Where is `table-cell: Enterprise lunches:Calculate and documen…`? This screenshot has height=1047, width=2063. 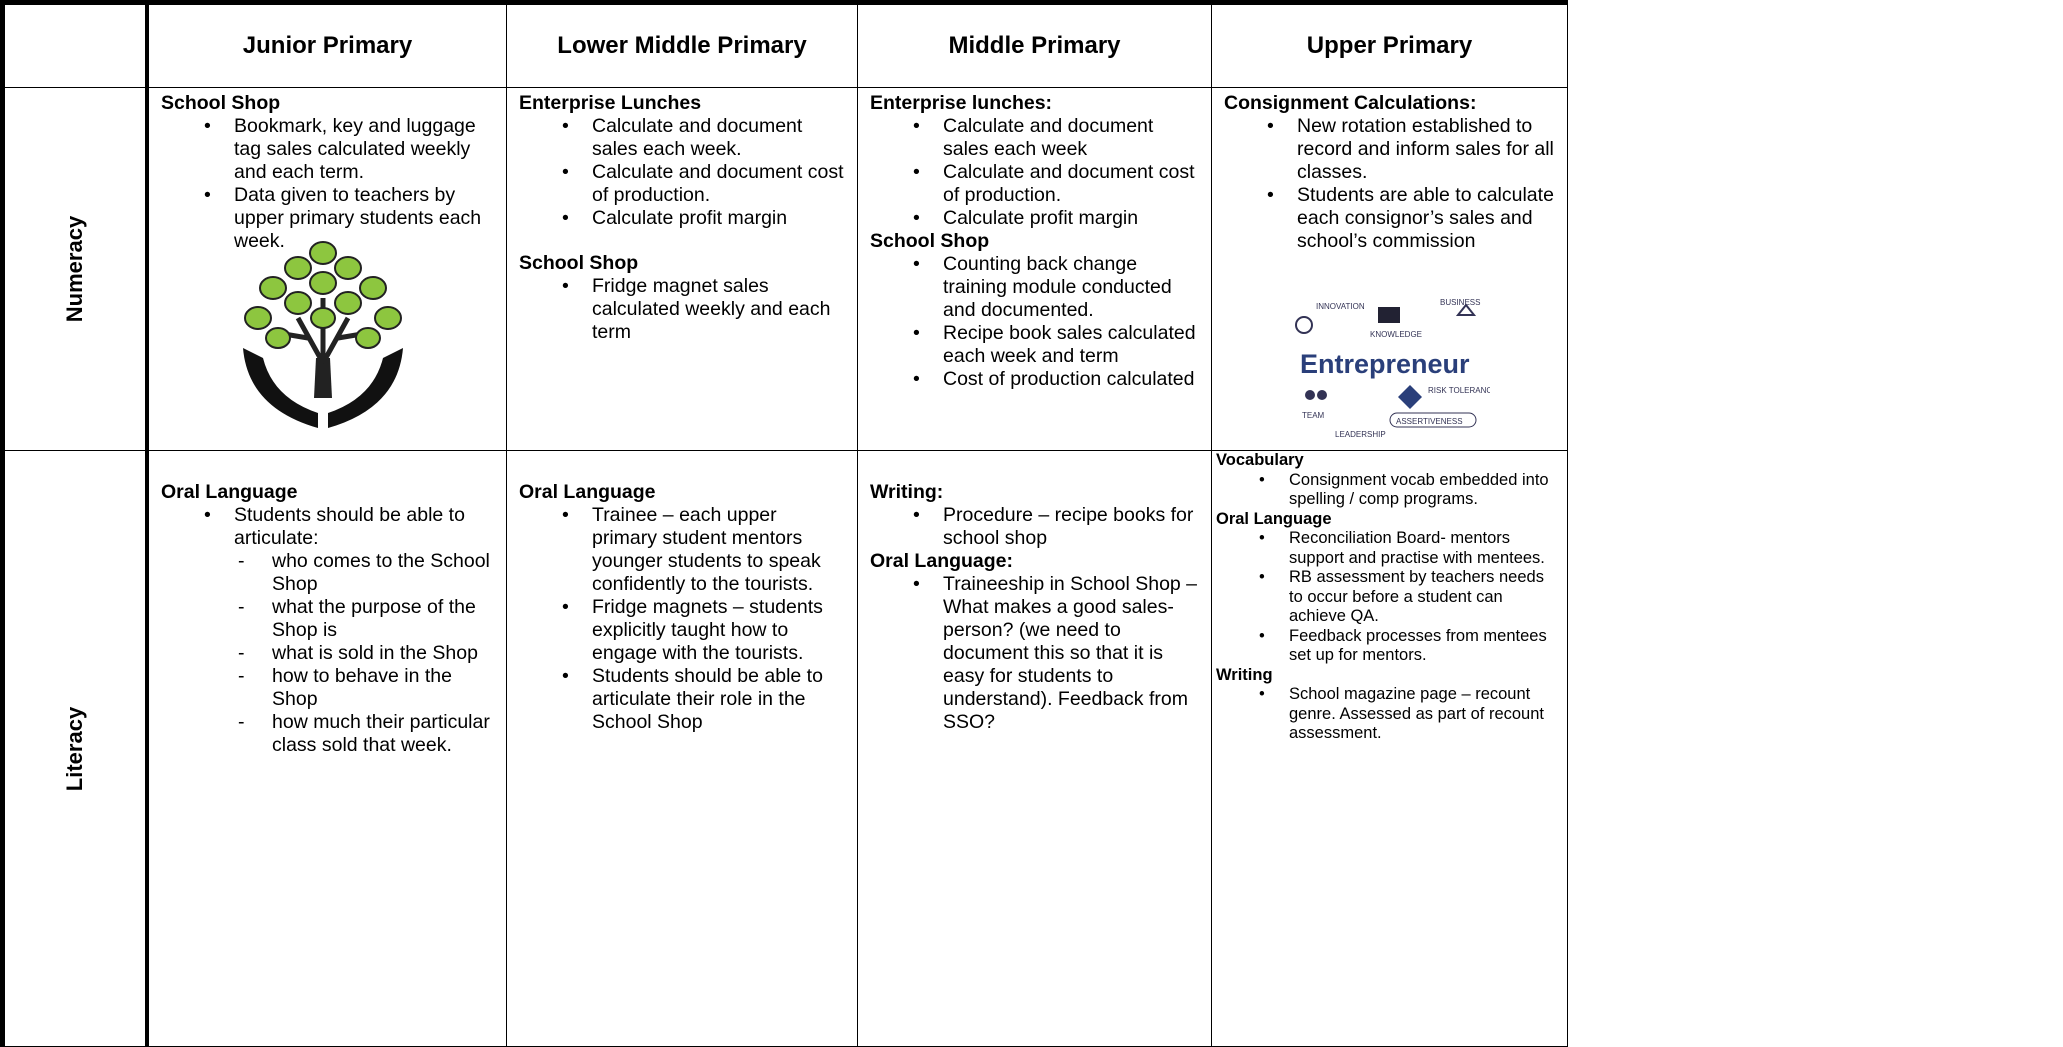 table-cell: Enterprise lunches:Calculate and documen… is located at coordinates (1034, 269).